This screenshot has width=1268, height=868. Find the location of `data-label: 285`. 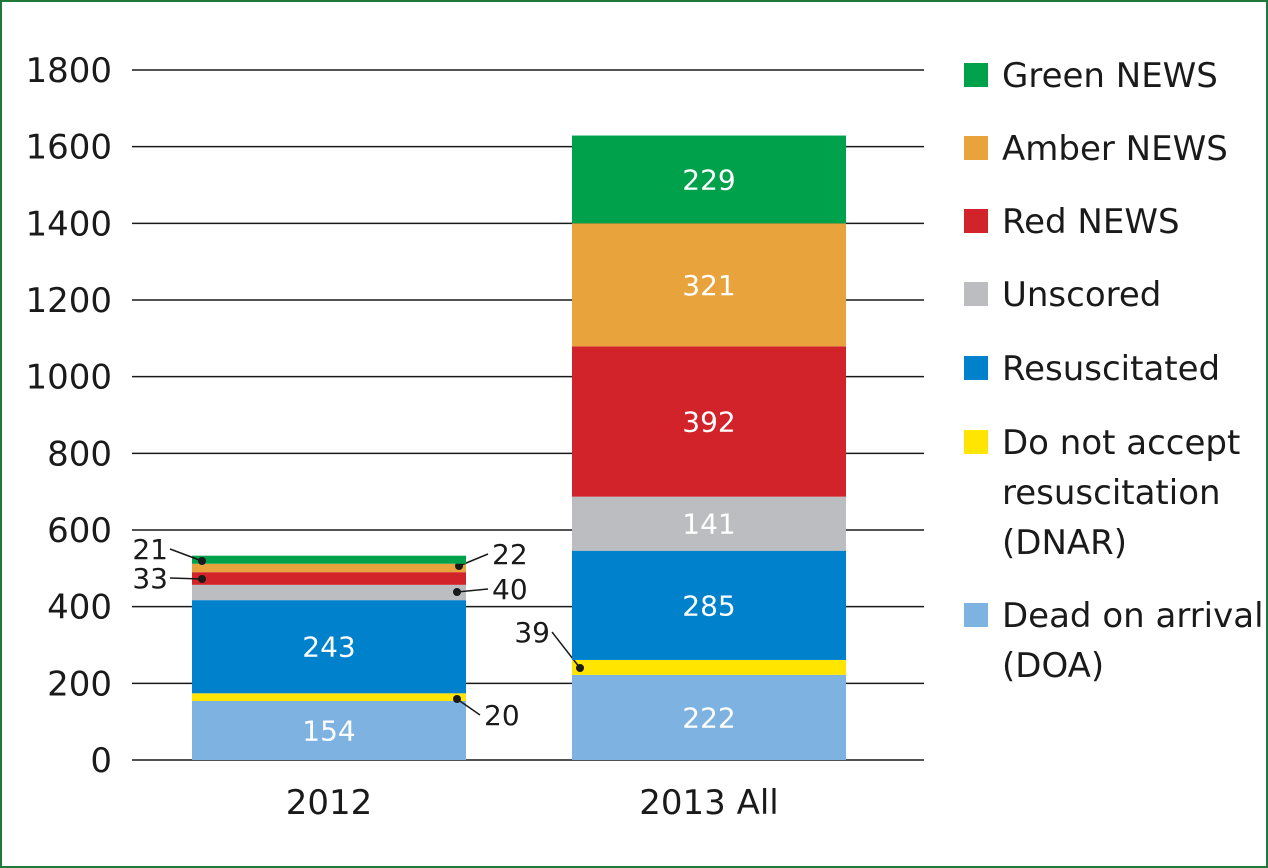

data-label: 285 is located at coordinates (708, 605).